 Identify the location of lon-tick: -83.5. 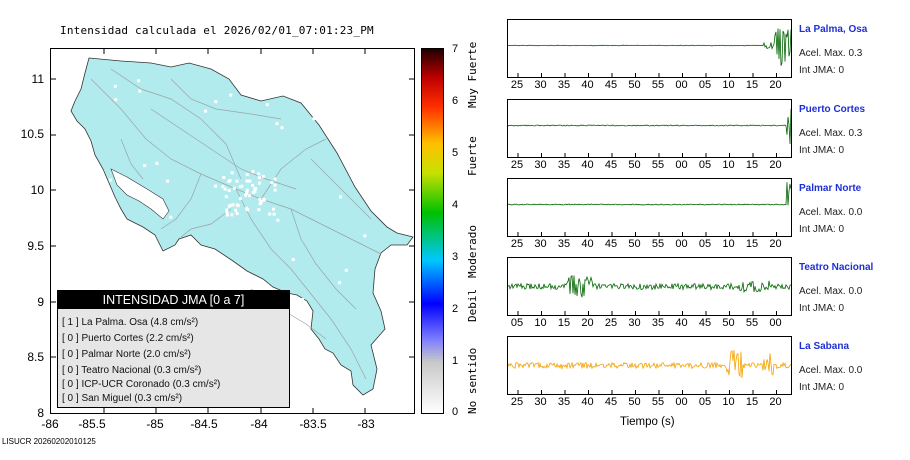
(313, 424).